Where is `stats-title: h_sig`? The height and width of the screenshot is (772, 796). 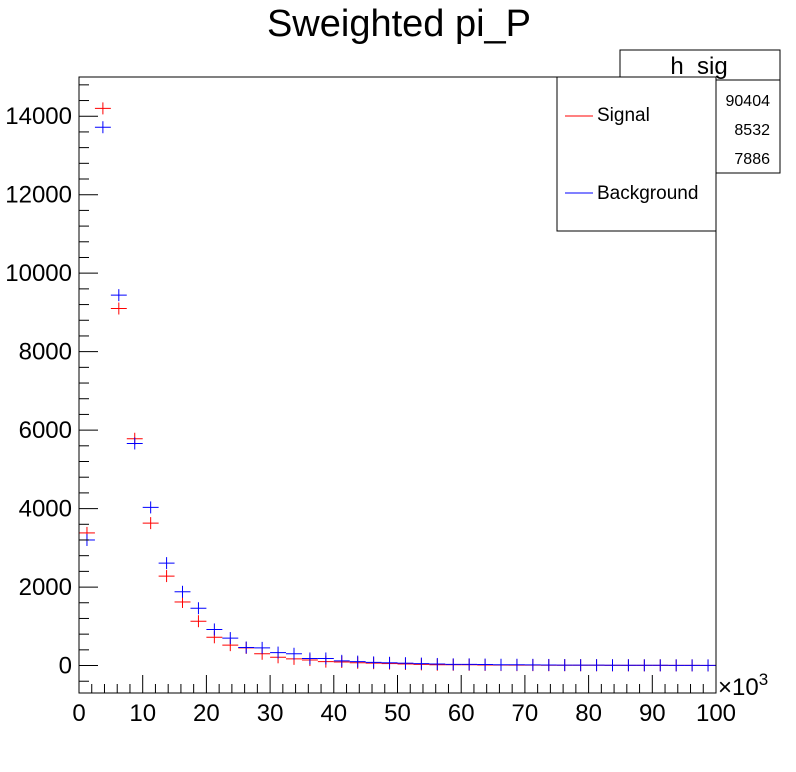 stats-title: h_sig is located at coordinates (698, 66).